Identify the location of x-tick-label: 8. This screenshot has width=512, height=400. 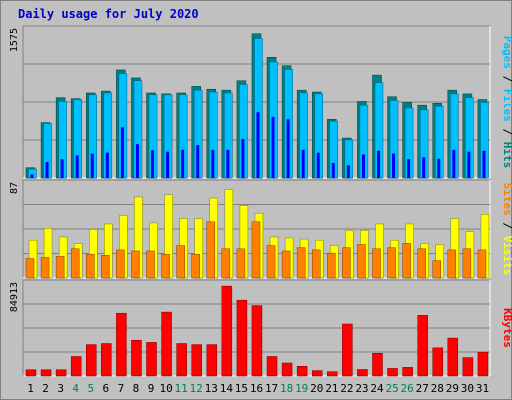
(136, 388).